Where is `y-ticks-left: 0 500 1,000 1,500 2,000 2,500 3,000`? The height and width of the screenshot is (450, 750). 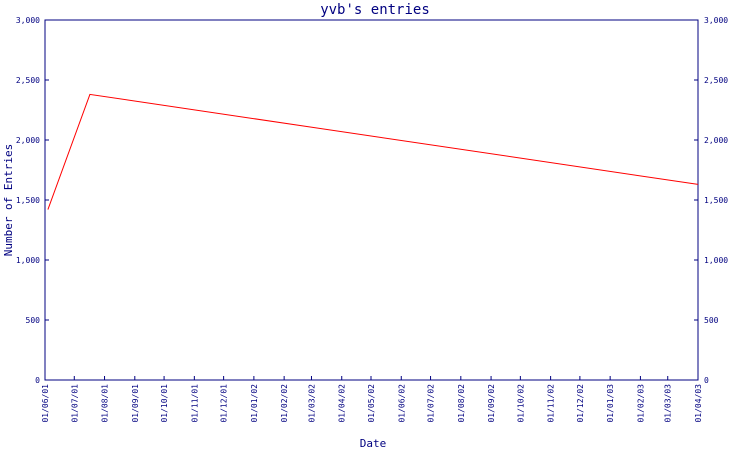
y-ticks-left: 0 500 1,000 1,500 2,000 2,500 3,000 is located at coordinates (32, 200).